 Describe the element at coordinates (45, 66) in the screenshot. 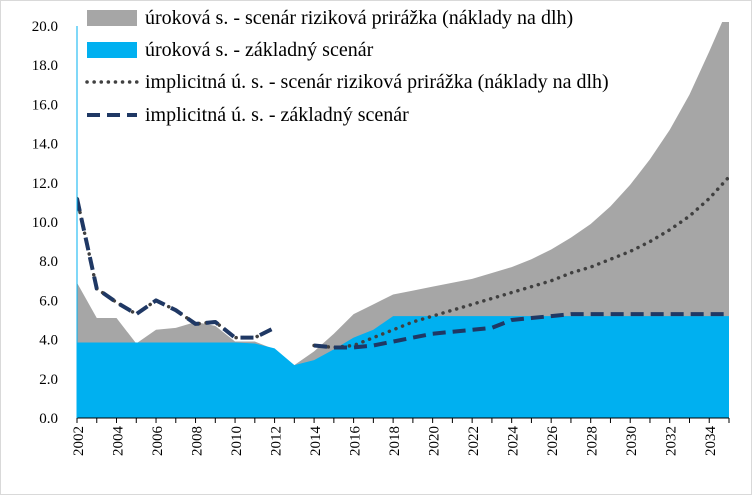

I see `y-tick-label: 18.0` at that location.